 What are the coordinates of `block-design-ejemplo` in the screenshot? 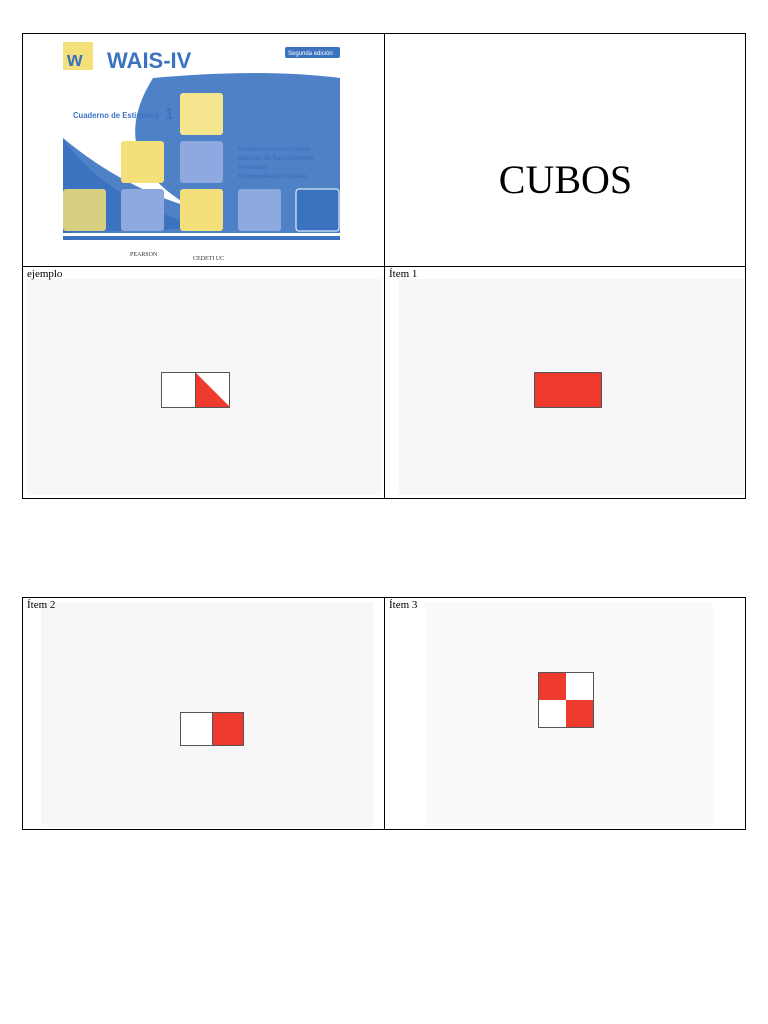 It's located at (195, 390).